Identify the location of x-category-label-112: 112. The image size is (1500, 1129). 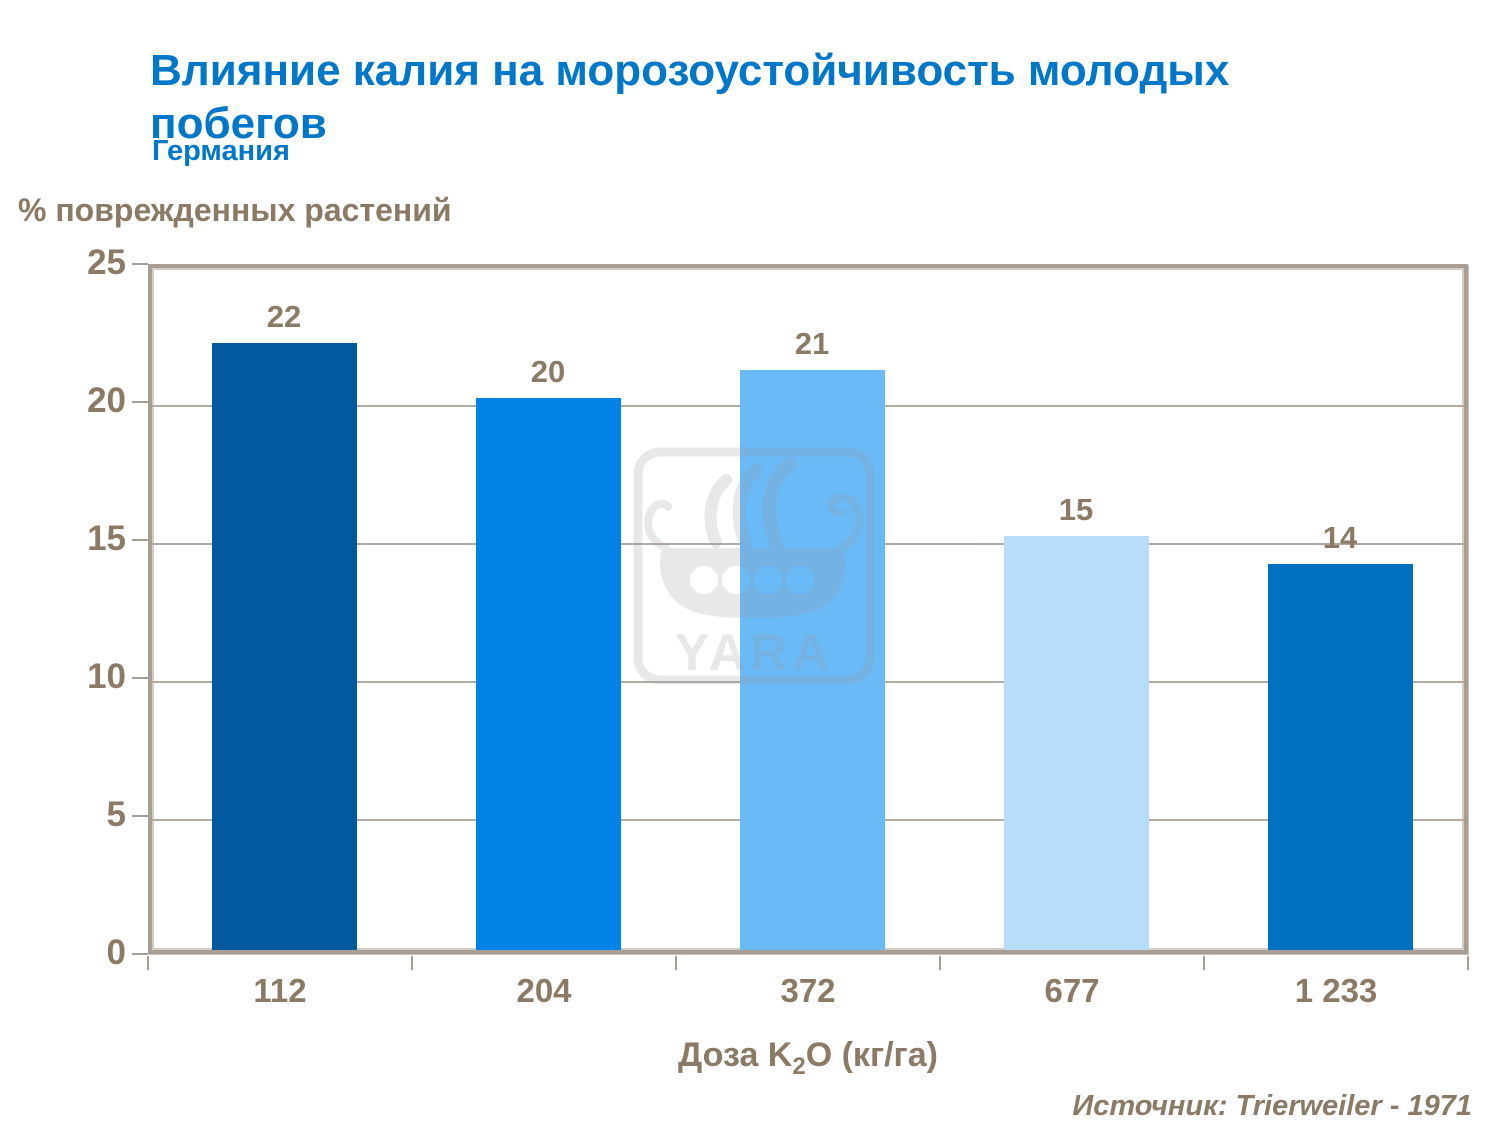
(280, 990).